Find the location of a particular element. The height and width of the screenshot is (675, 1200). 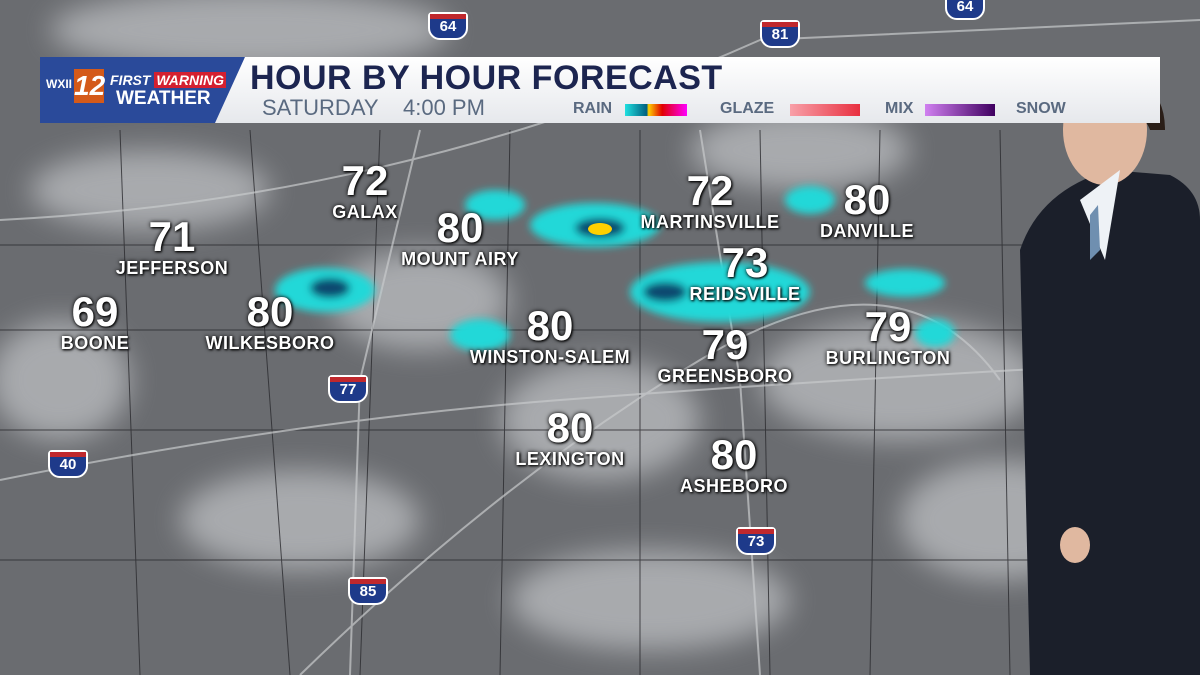

city-forecast: 73 REIDSVILLE is located at coordinates (745, 272).